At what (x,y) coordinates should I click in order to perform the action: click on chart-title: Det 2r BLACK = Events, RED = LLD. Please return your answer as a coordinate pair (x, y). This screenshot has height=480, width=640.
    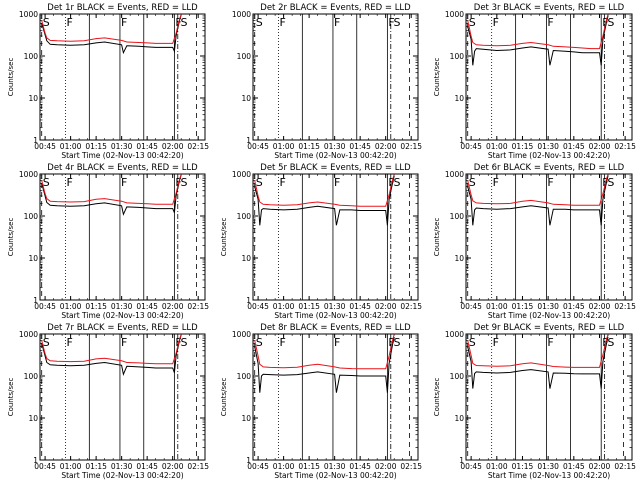
    Looking at the image, I should click on (335, 8).